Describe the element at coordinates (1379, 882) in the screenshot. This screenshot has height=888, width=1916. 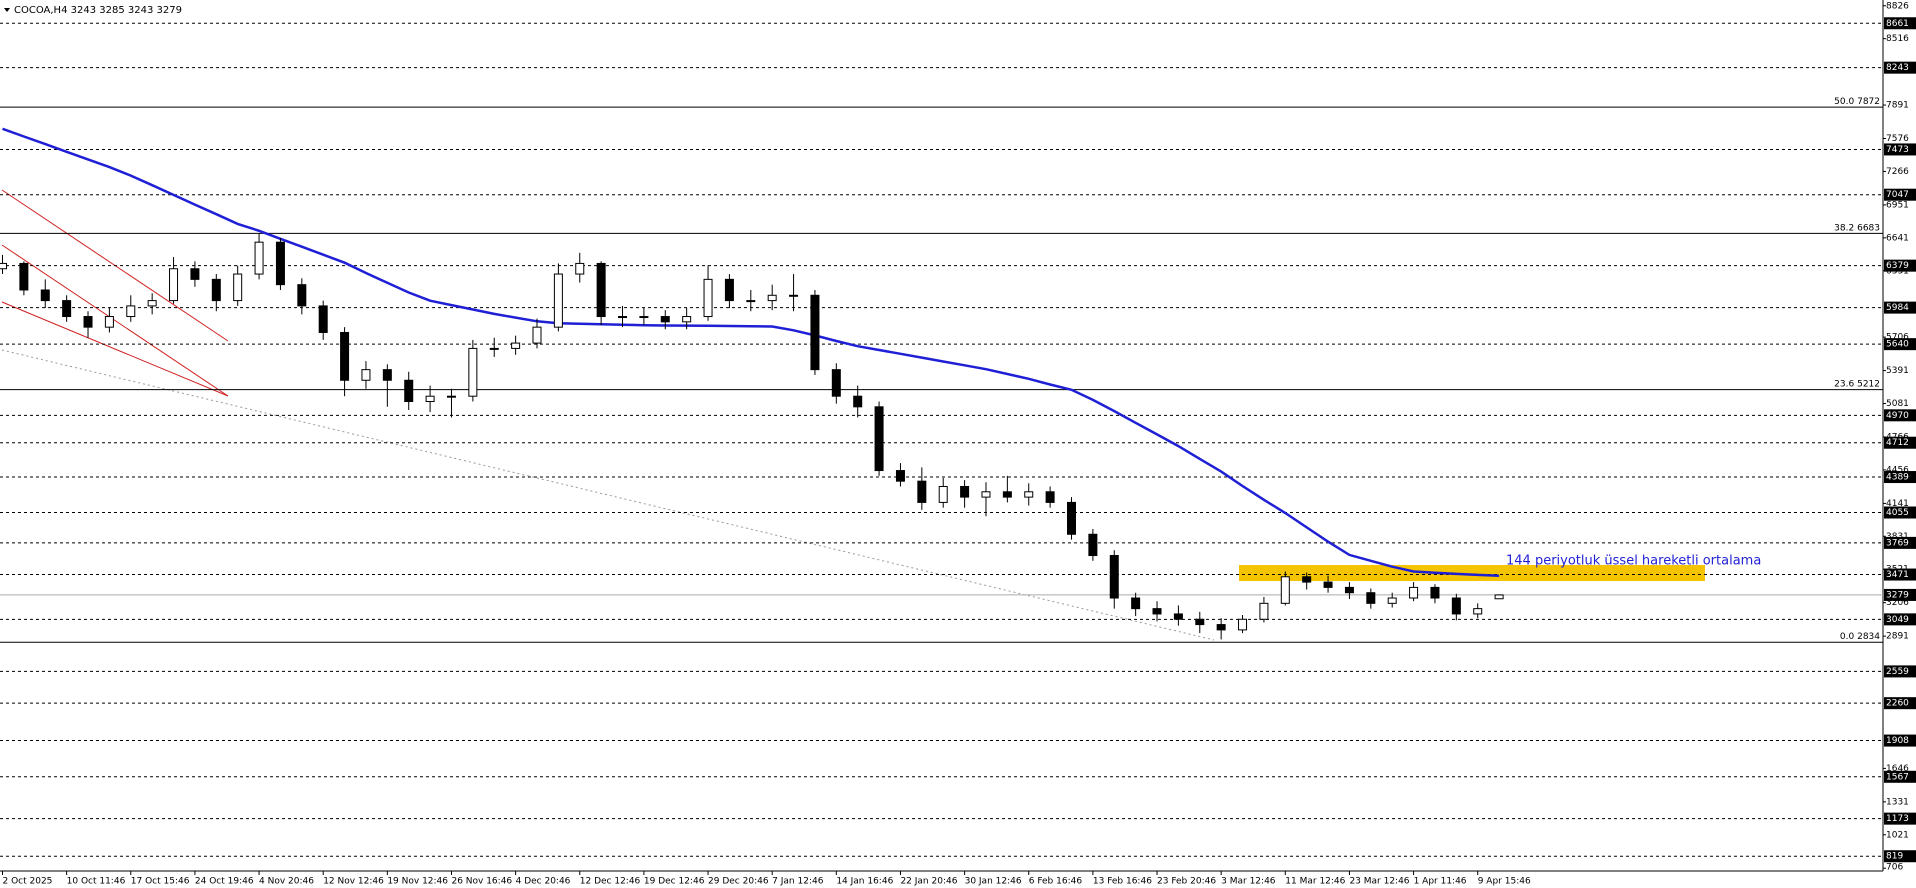
I see `x-tick-label: 23 Mar 12:46` at that location.